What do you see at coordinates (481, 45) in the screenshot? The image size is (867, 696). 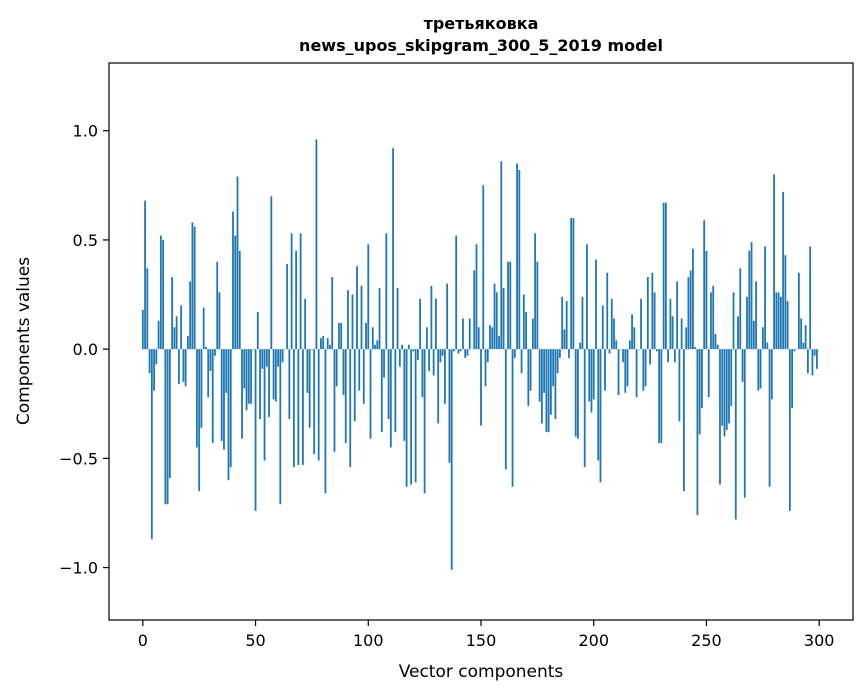 I see `chart-subtitle: news_upos_skipgram_300_5_2019 model` at bounding box center [481, 45].